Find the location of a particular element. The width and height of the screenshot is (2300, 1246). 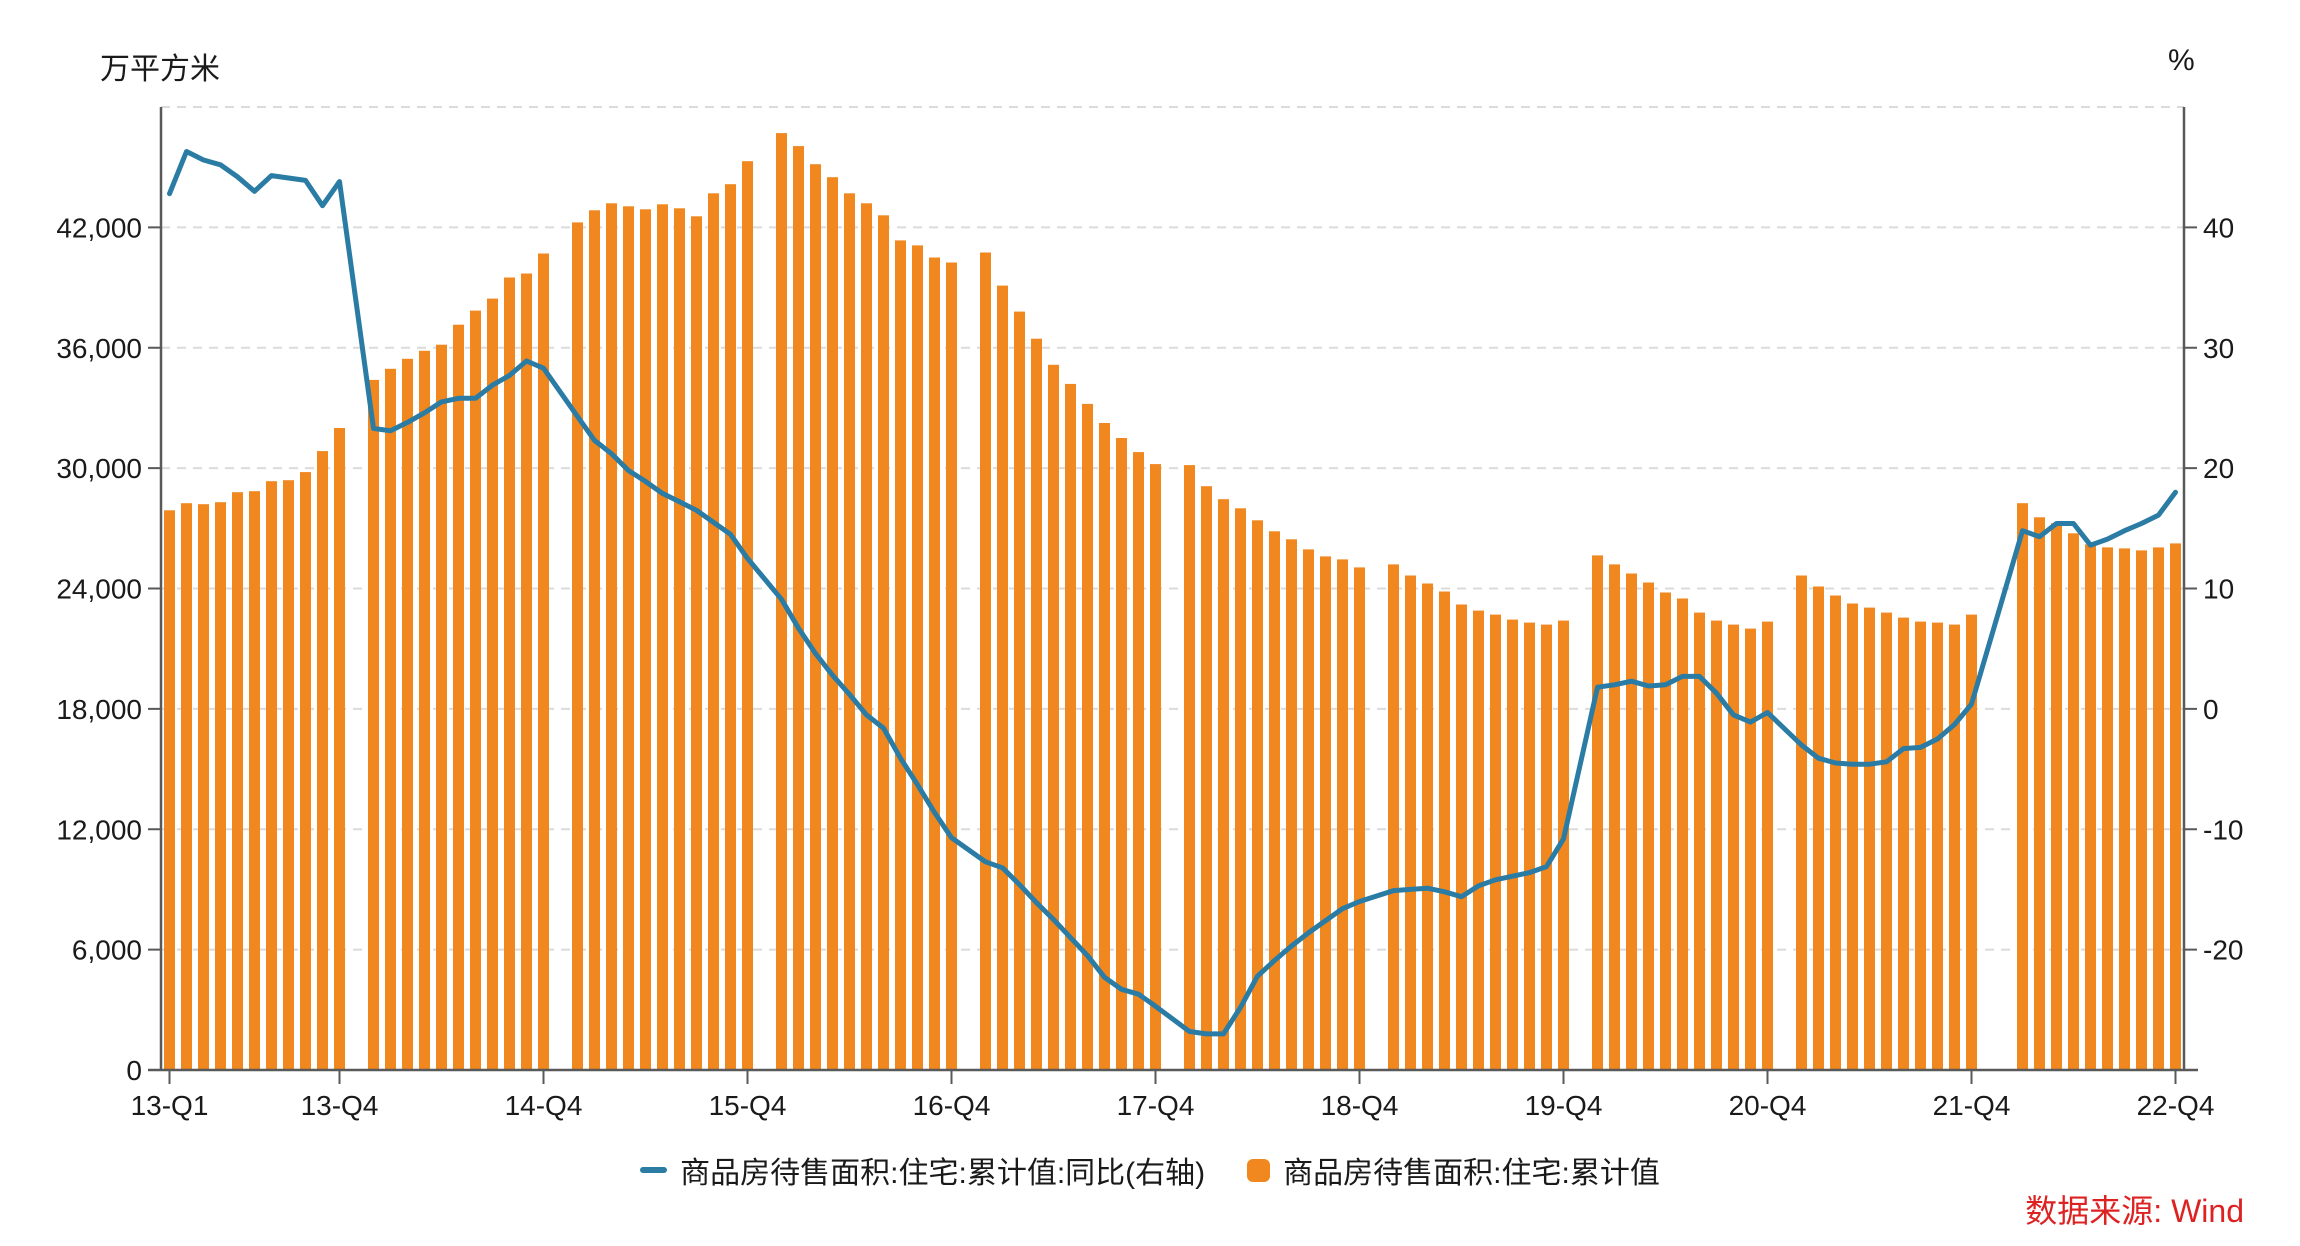

legend-item-cumulative-bars: 商品房待售面积:住宅:累计值 is located at coordinates (1453, 1170).